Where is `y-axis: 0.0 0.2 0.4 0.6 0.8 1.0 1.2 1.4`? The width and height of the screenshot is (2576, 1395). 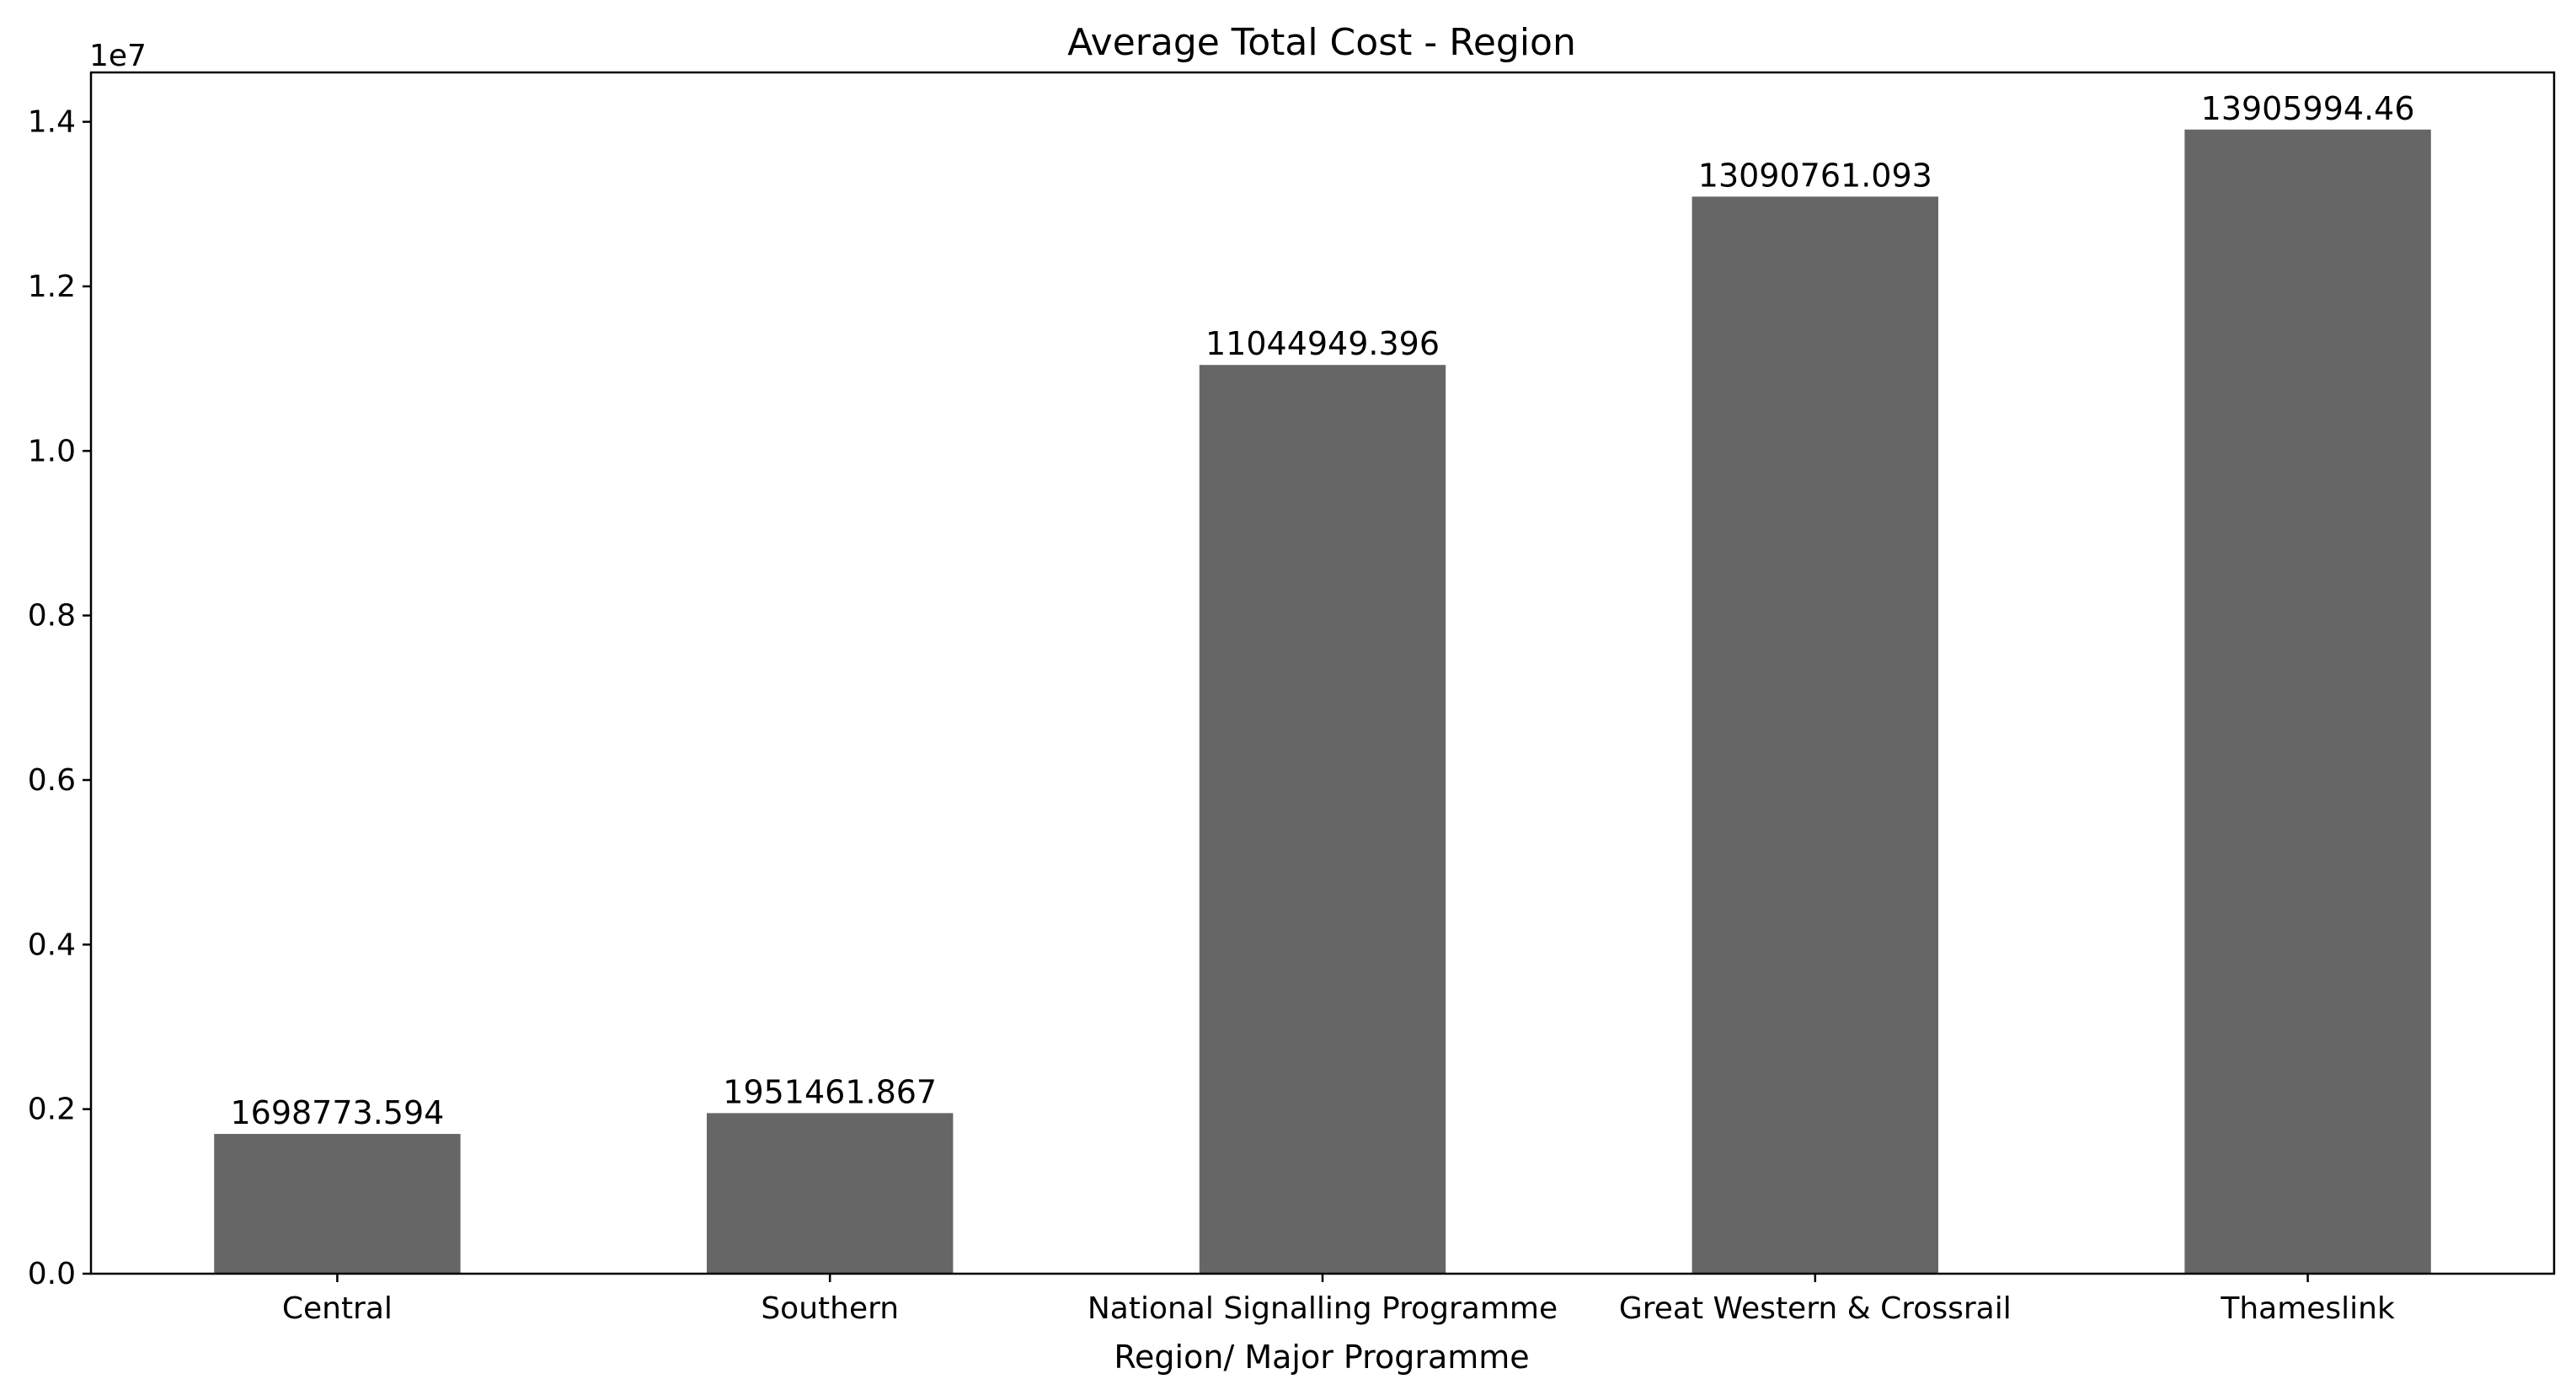
y-axis: 0.0 0.2 0.4 0.6 0.8 1.0 1.2 1.4 is located at coordinates (59, 698).